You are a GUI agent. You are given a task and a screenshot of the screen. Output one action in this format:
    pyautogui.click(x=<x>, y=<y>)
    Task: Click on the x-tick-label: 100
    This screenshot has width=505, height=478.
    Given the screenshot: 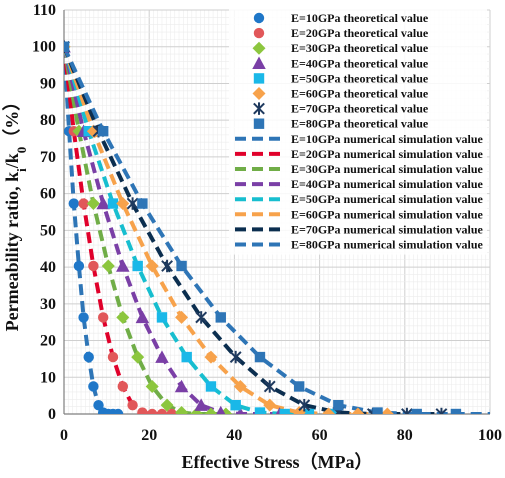 What is the action you would take?
    pyautogui.click(x=490, y=435)
    